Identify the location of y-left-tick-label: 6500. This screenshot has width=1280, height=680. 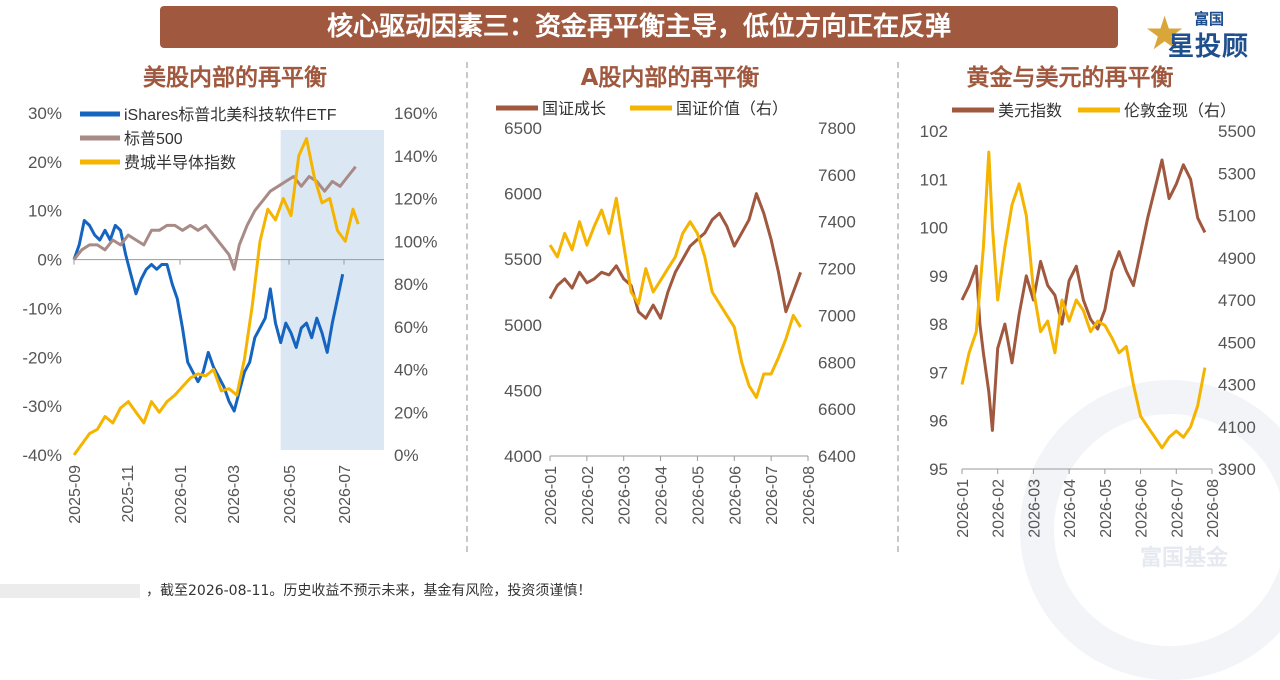
(523, 128).